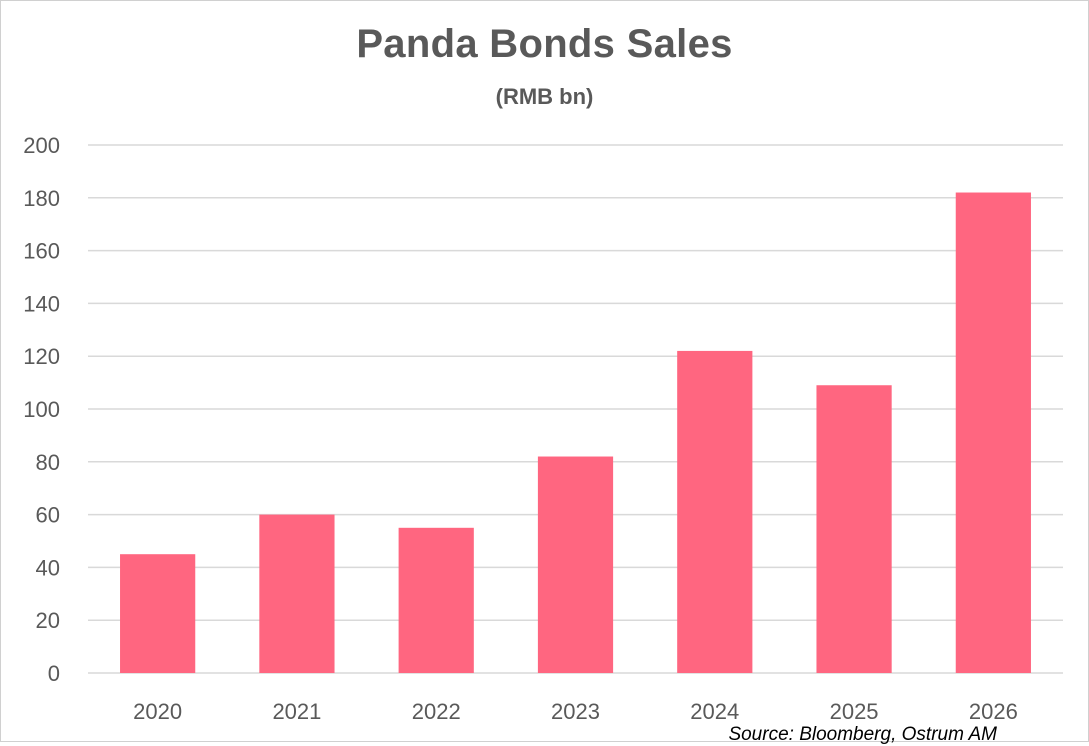 This screenshot has width=1089, height=746. I want to click on y-tick-label: 60, so click(48, 515).